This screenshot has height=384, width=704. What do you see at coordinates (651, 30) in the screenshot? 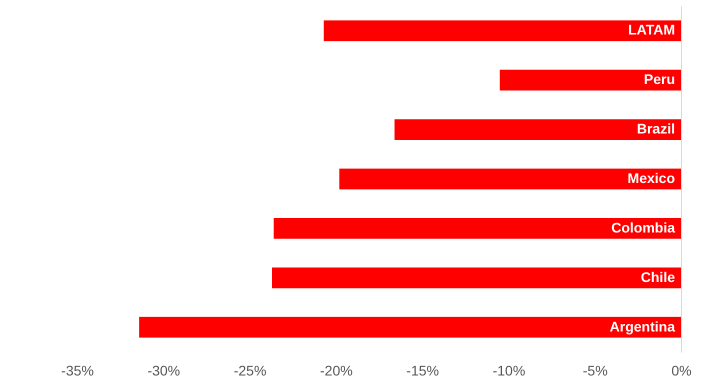
I see `y-tick-label: LATAM` at bounding box center [651, 30].